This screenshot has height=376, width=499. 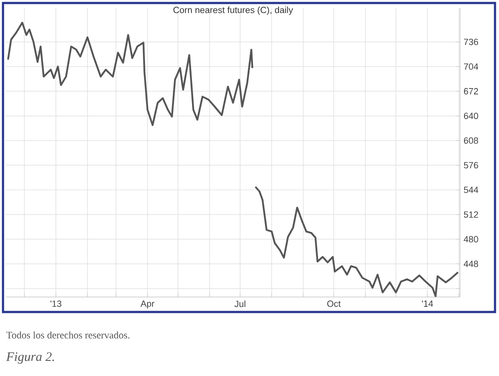 What do you see at coordinates (233, 10) in the screenshot?
I see `chart-title: Corn nearest futures (C), daily` at bounding box center [233, 10].